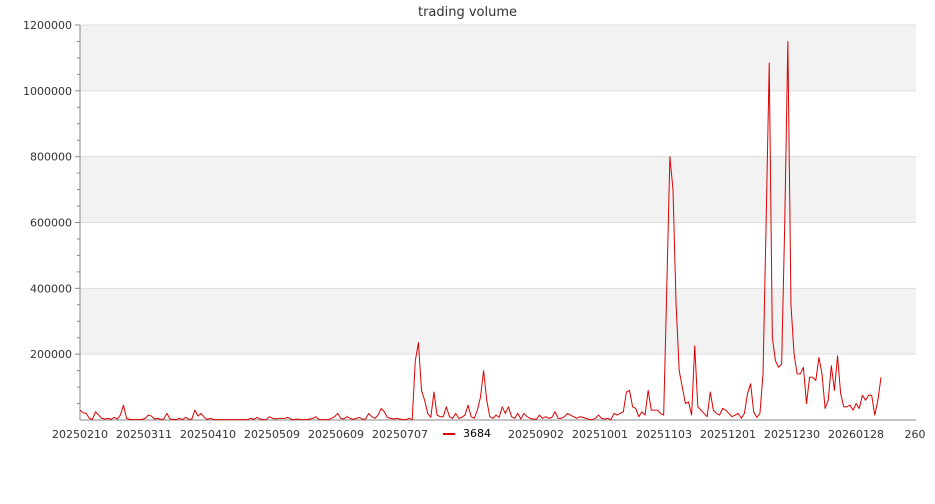 This screenshot has width=935, height=504. I want to click on legend-label: 3684, so click(477, 433).